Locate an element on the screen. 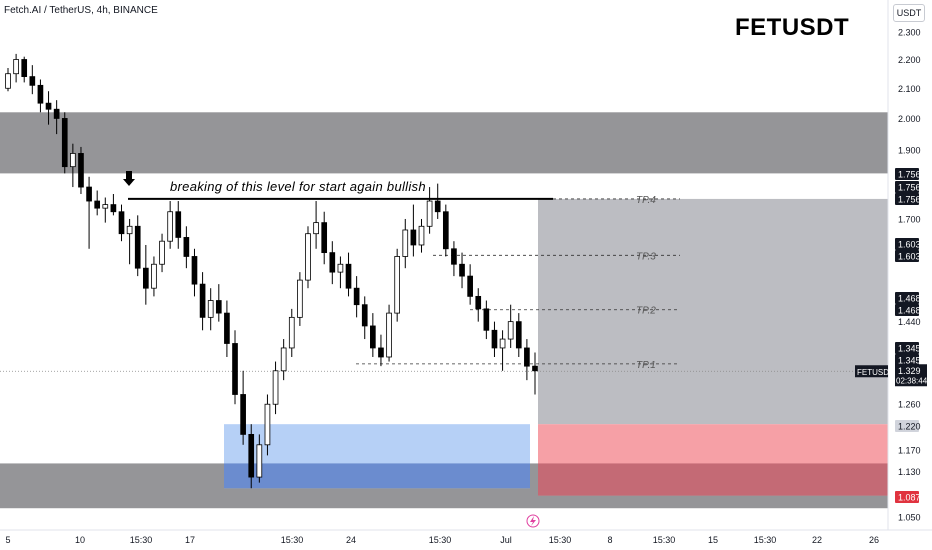 The image size is (932, 550). price-badge-label: 1.087 is located at coordinates (909, 498).